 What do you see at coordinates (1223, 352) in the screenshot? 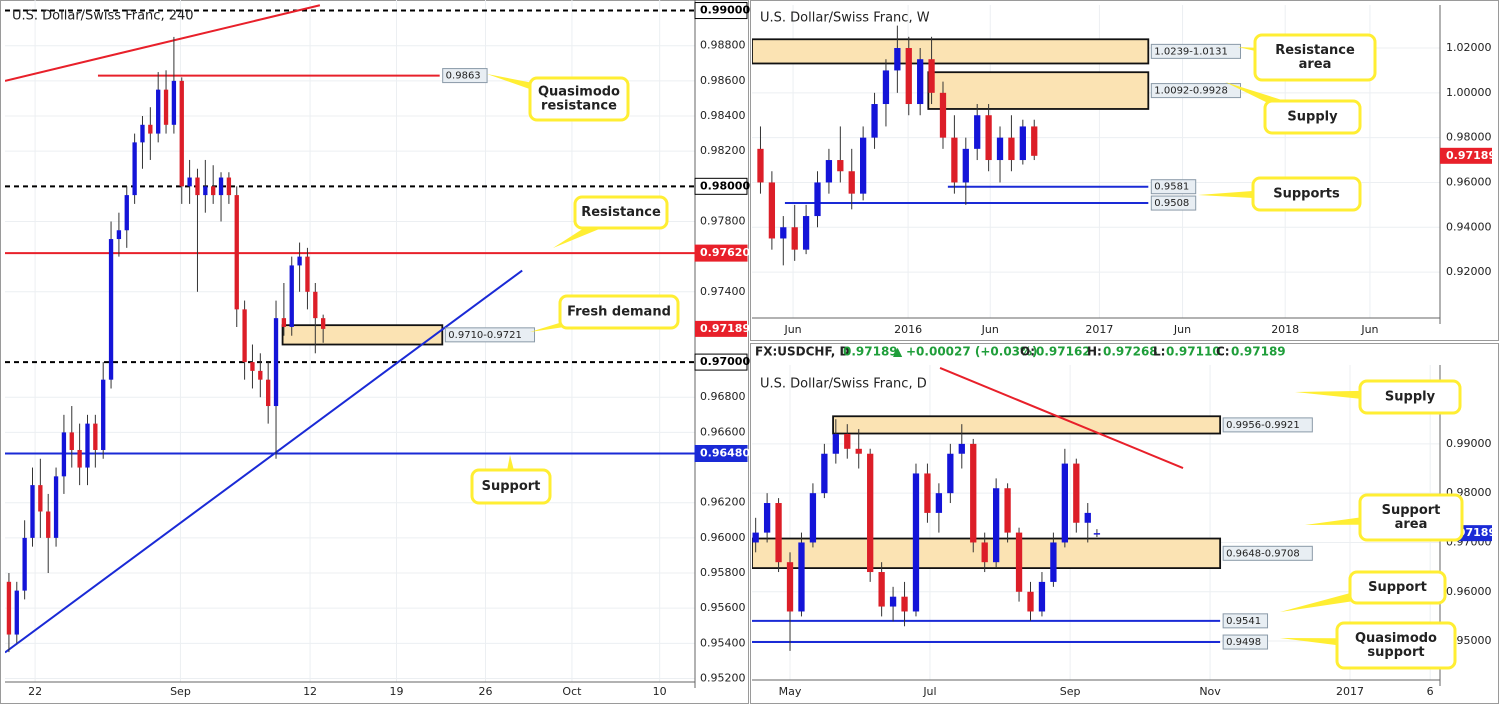
I see `close-label: C:` at bounding box center [1223, 352].